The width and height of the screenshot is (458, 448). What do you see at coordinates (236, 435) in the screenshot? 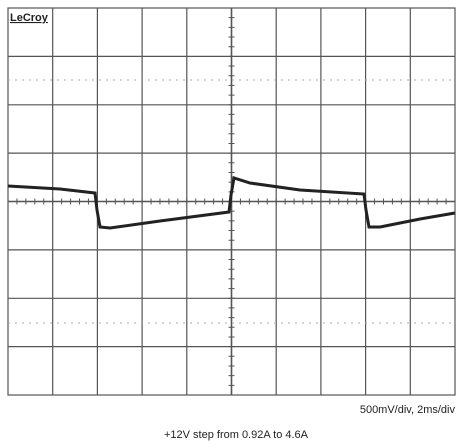
I see `caption: +12V step from 0.92A to 4.6A` at bounding box center [236, 435].